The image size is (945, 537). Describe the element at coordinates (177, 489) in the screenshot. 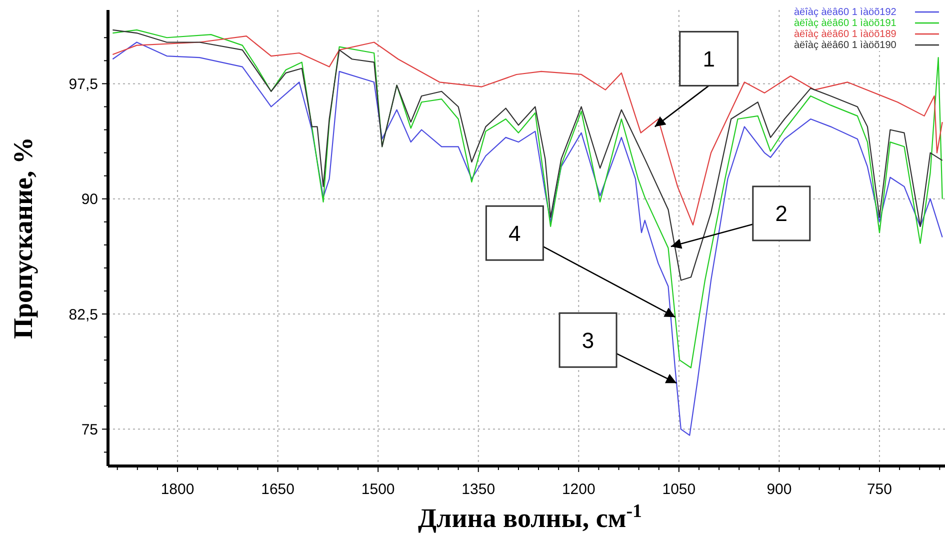

I see `x-tick-label: 1800` at that location.